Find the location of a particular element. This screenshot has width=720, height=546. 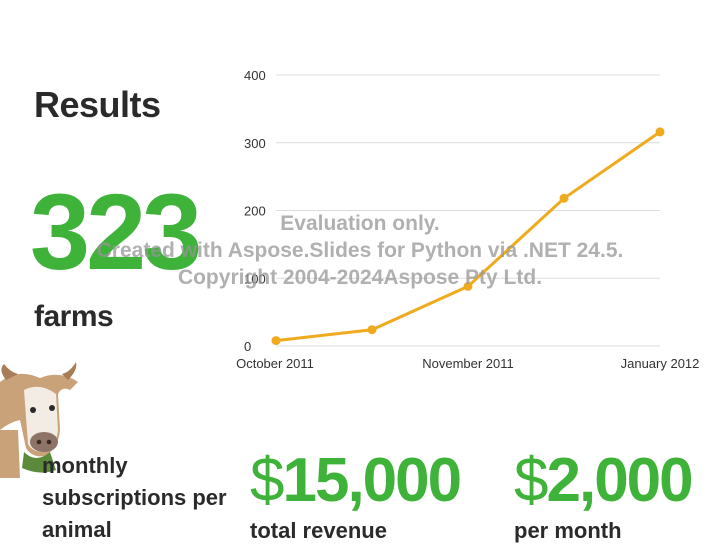

y-tick-label: 0 is located at coordinates (247, 346).